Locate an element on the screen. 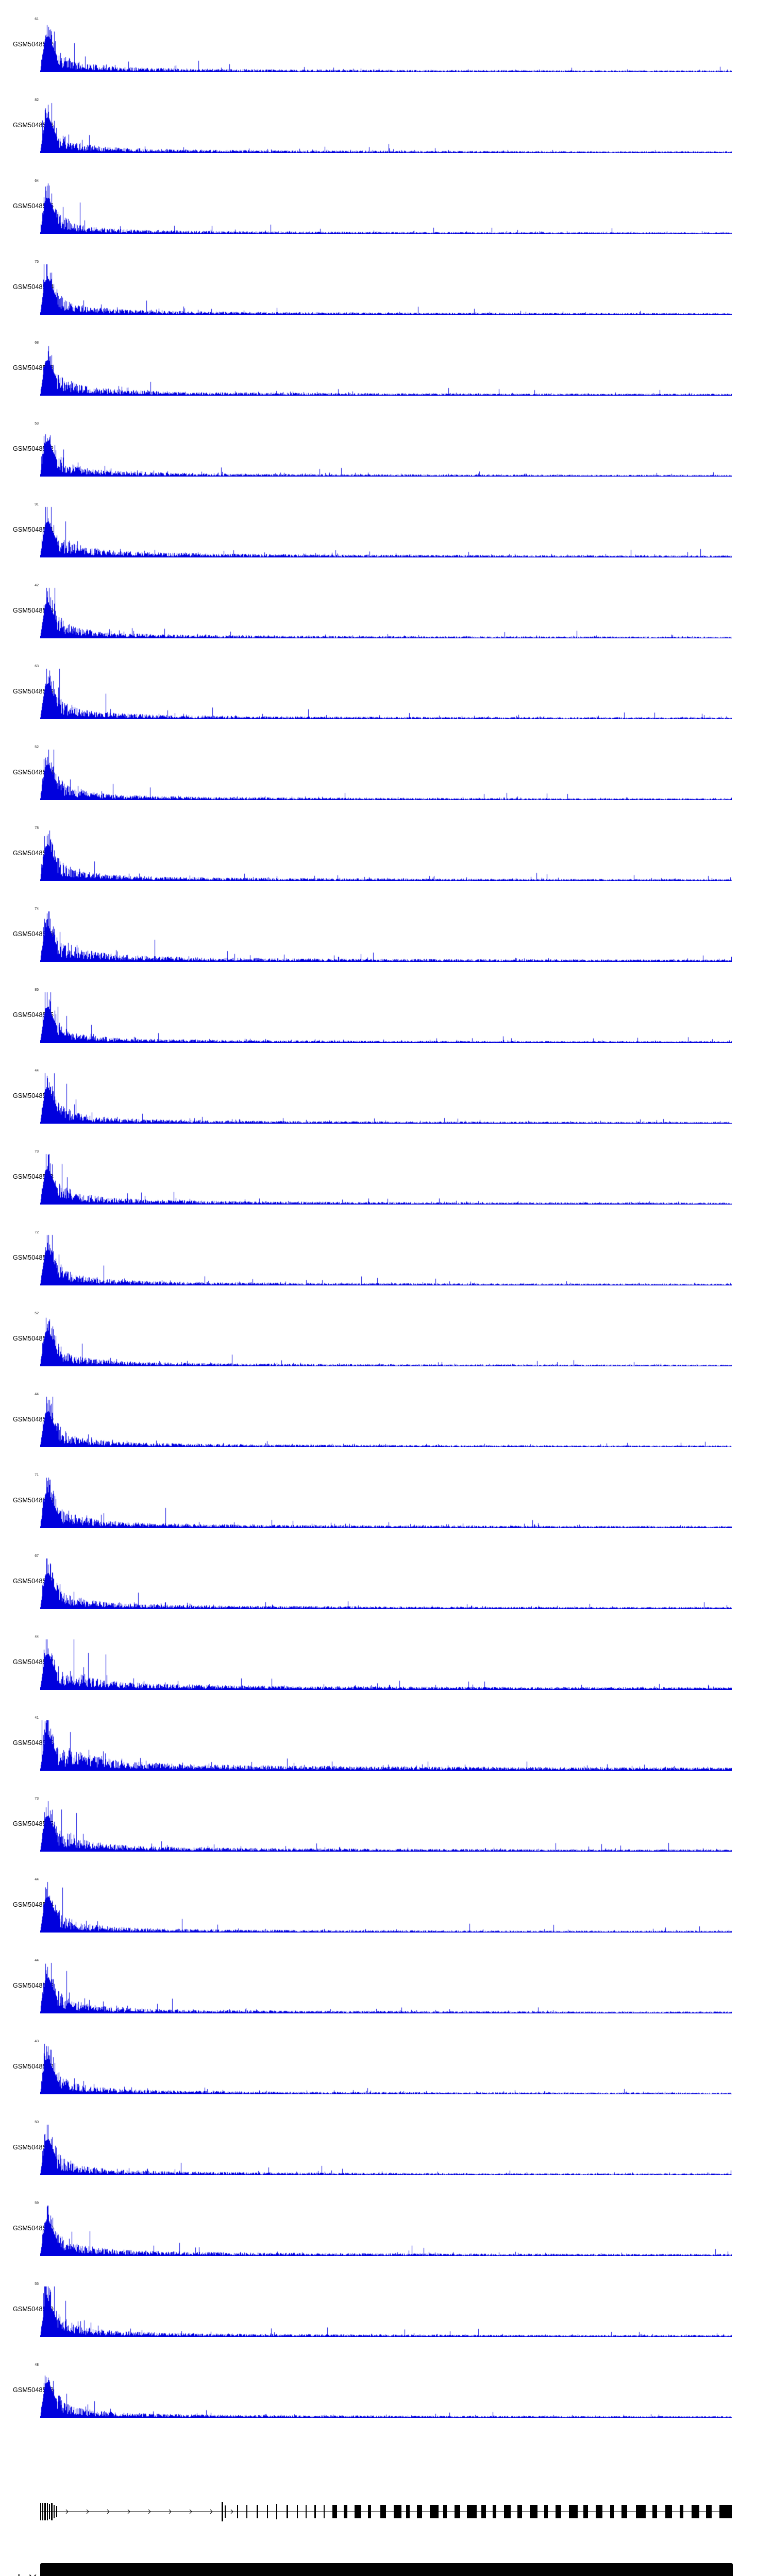 This screenshot has width=773, height=2576. signal-plot: 53 is located at coordinates (384, 449).